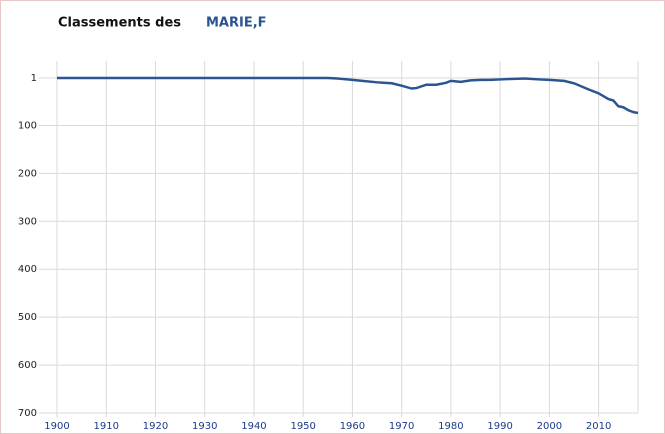  I want to click on y-tick-label: 300, so click(27, 221).